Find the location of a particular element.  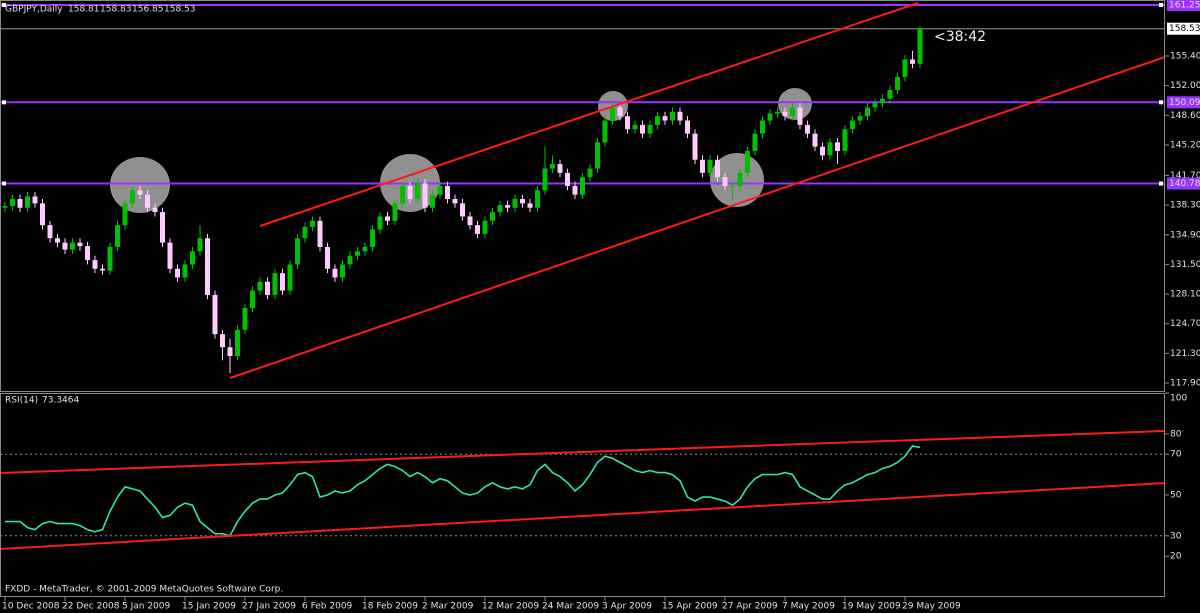

bid-label: 158.53 is located at coordinates (1184, 29).